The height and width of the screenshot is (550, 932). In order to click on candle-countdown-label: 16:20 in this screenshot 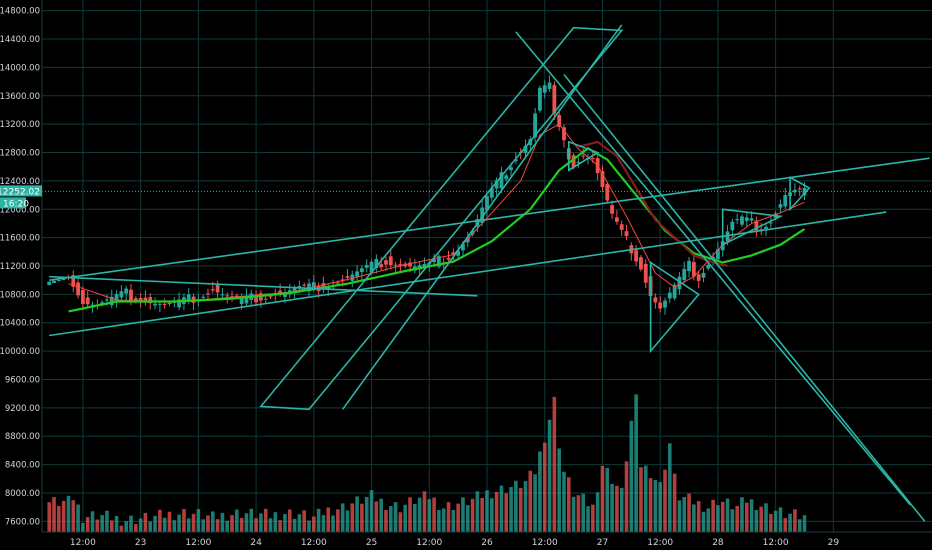, I will do `click(16, 204)`.